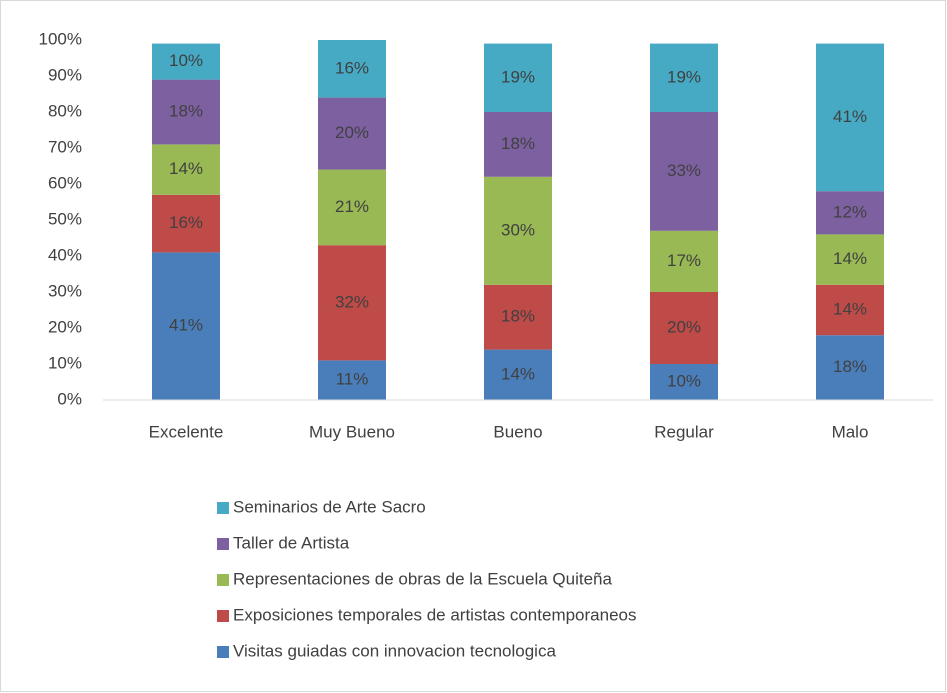 The image size is (947, 693). Describe the element at coordinates (850, 431) in the screenshot. I see `x-tick-label: Malo` at that location.